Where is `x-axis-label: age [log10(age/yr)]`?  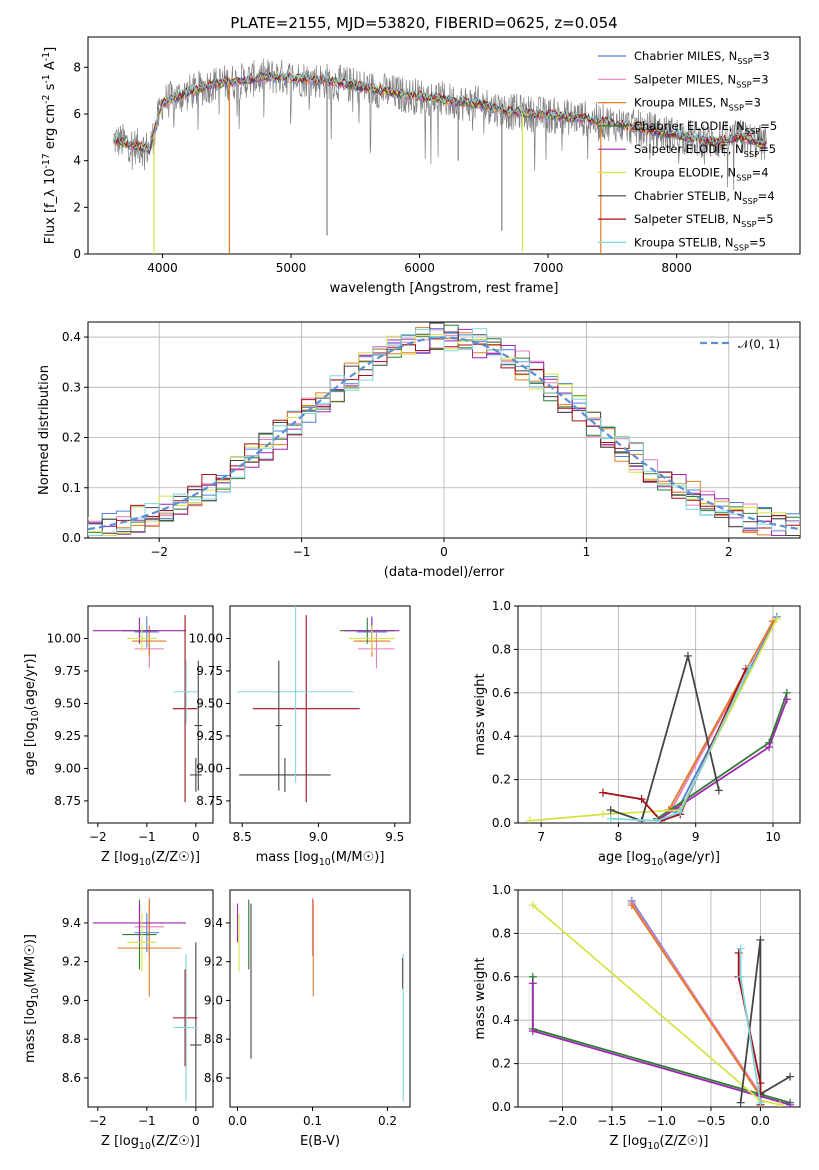 x-axis-label: age [log10(age/yr)] is located at coordinates (659, 859).